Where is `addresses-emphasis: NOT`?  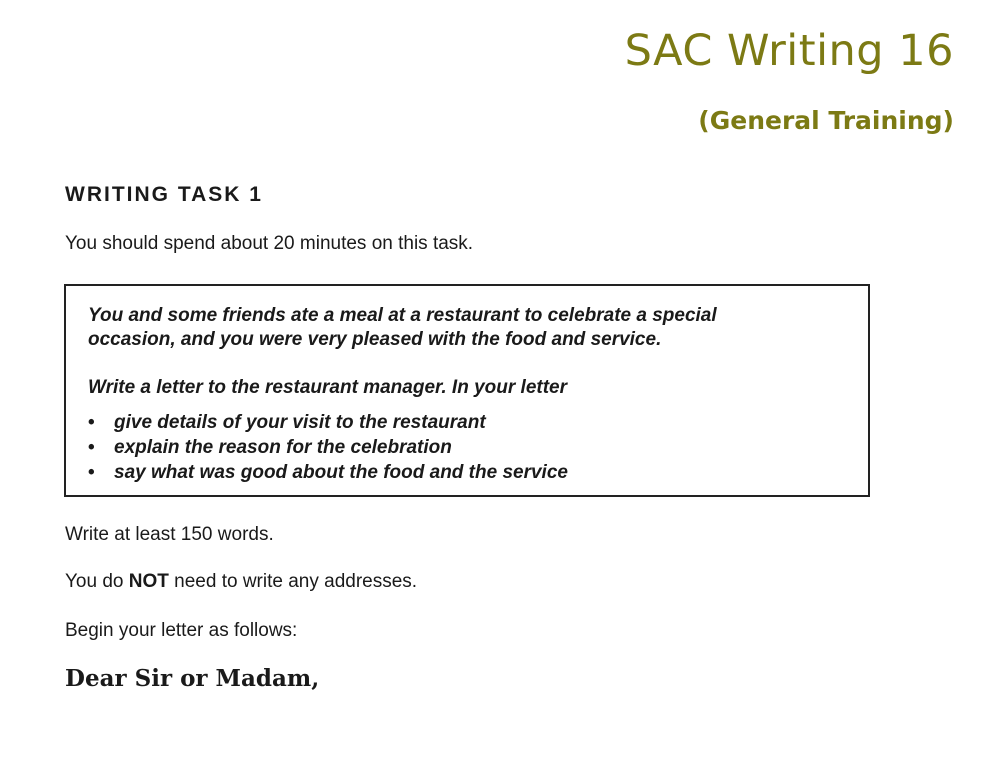 addresses-emphasis: NOT is located at coordinates (148, 581).